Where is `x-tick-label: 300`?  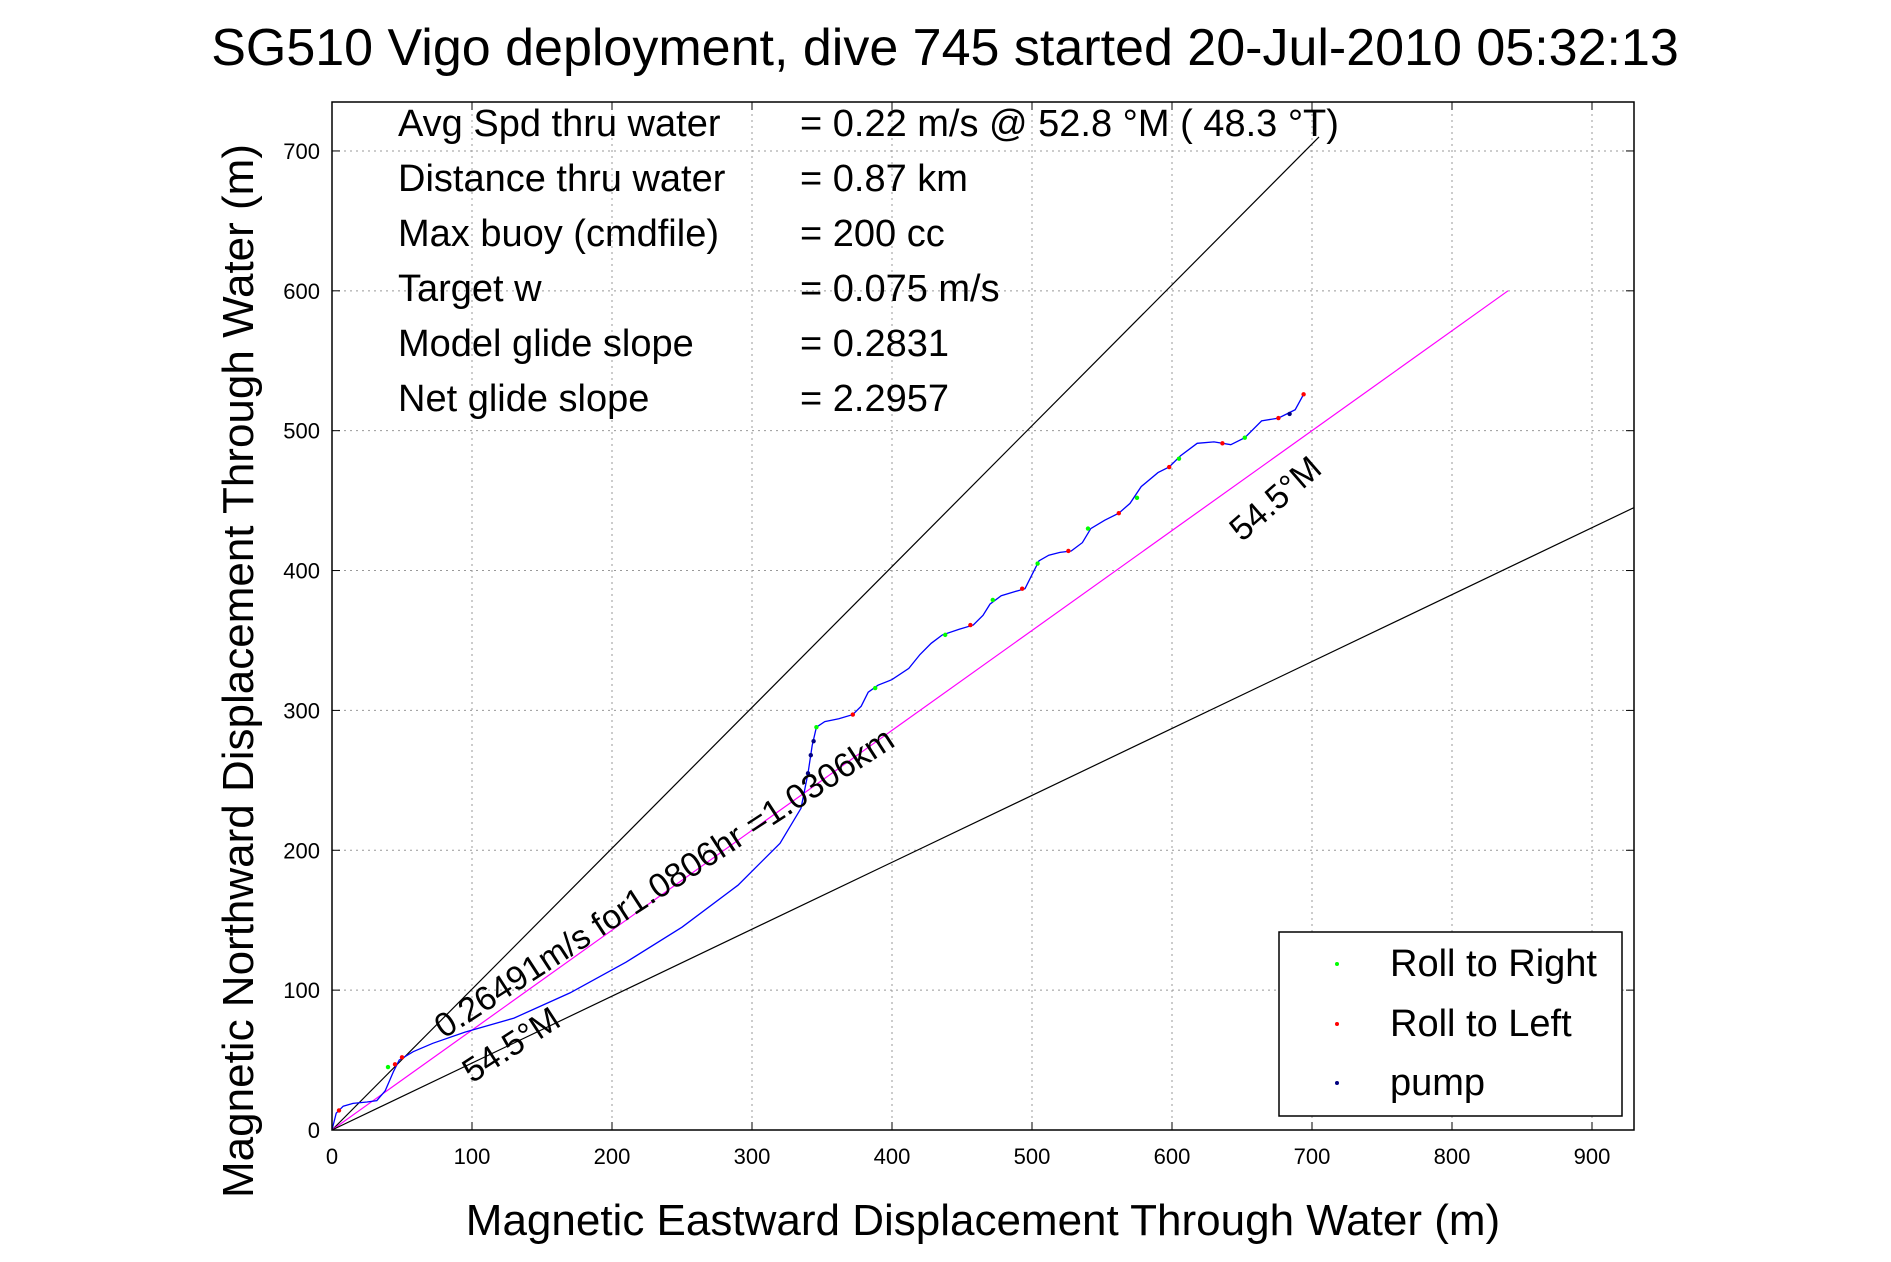 x-tick-label: 300 is located at coordinates (752, 1156).